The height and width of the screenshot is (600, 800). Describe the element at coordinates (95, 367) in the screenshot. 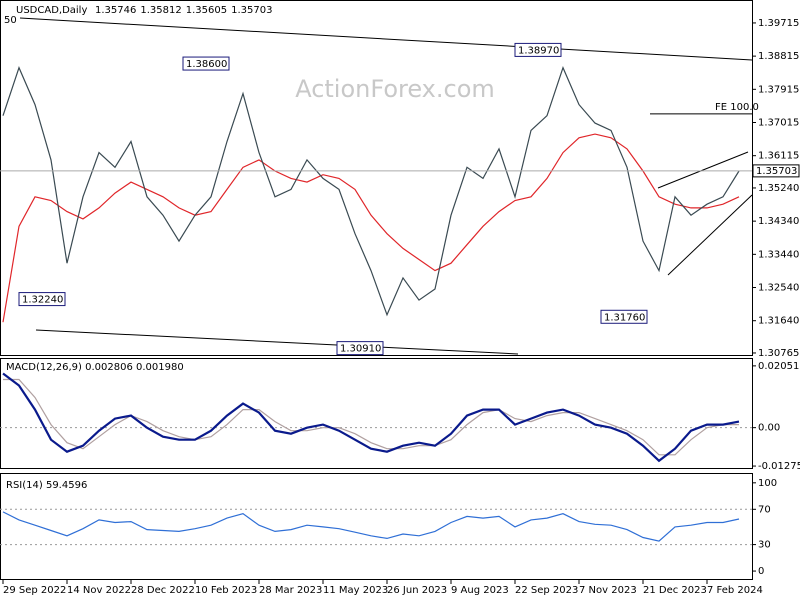

I see `macd-title: MACD(12,26,9) 0.002806 0.001980` at that location.